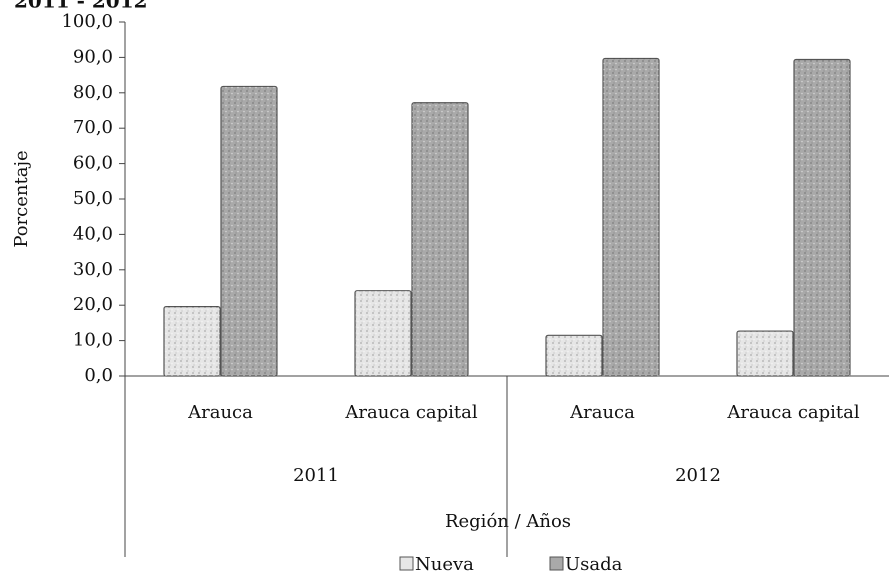  I want to click on y-tick-label: 10,0, so click(93, 340).